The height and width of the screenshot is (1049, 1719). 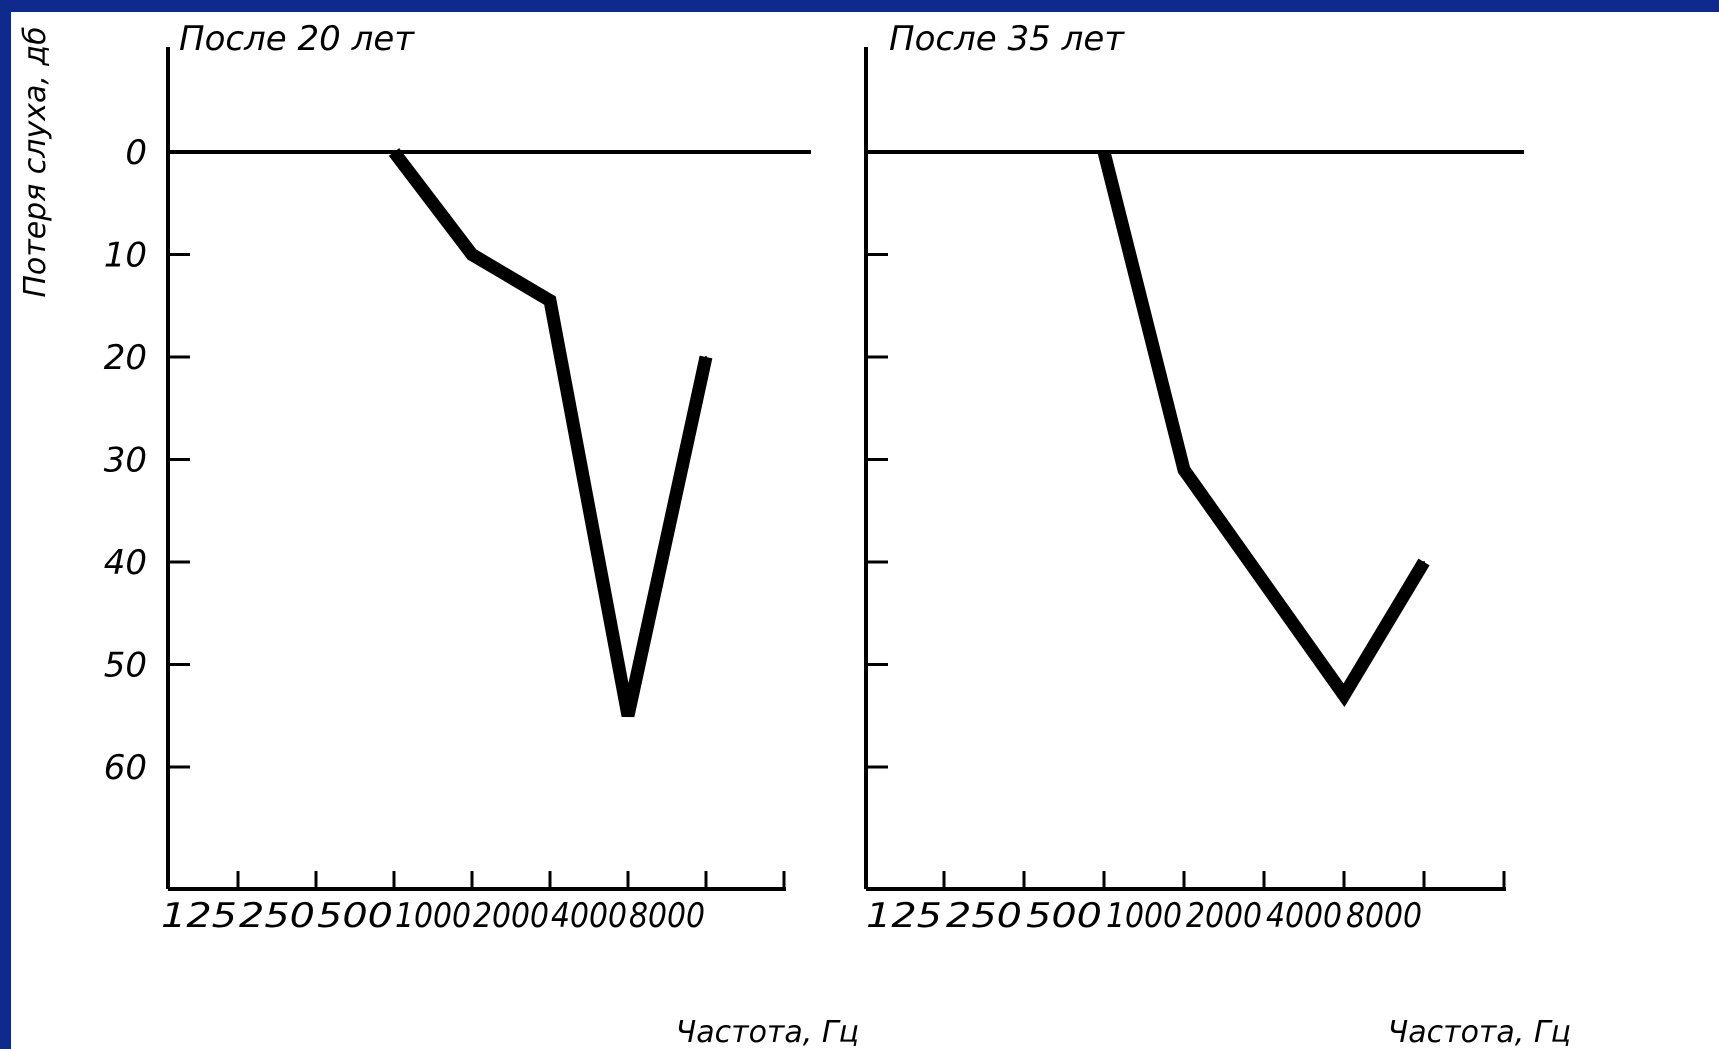 I want to click on y-axis-title: Потеря слуха, дб, so click(x=35, y=161).